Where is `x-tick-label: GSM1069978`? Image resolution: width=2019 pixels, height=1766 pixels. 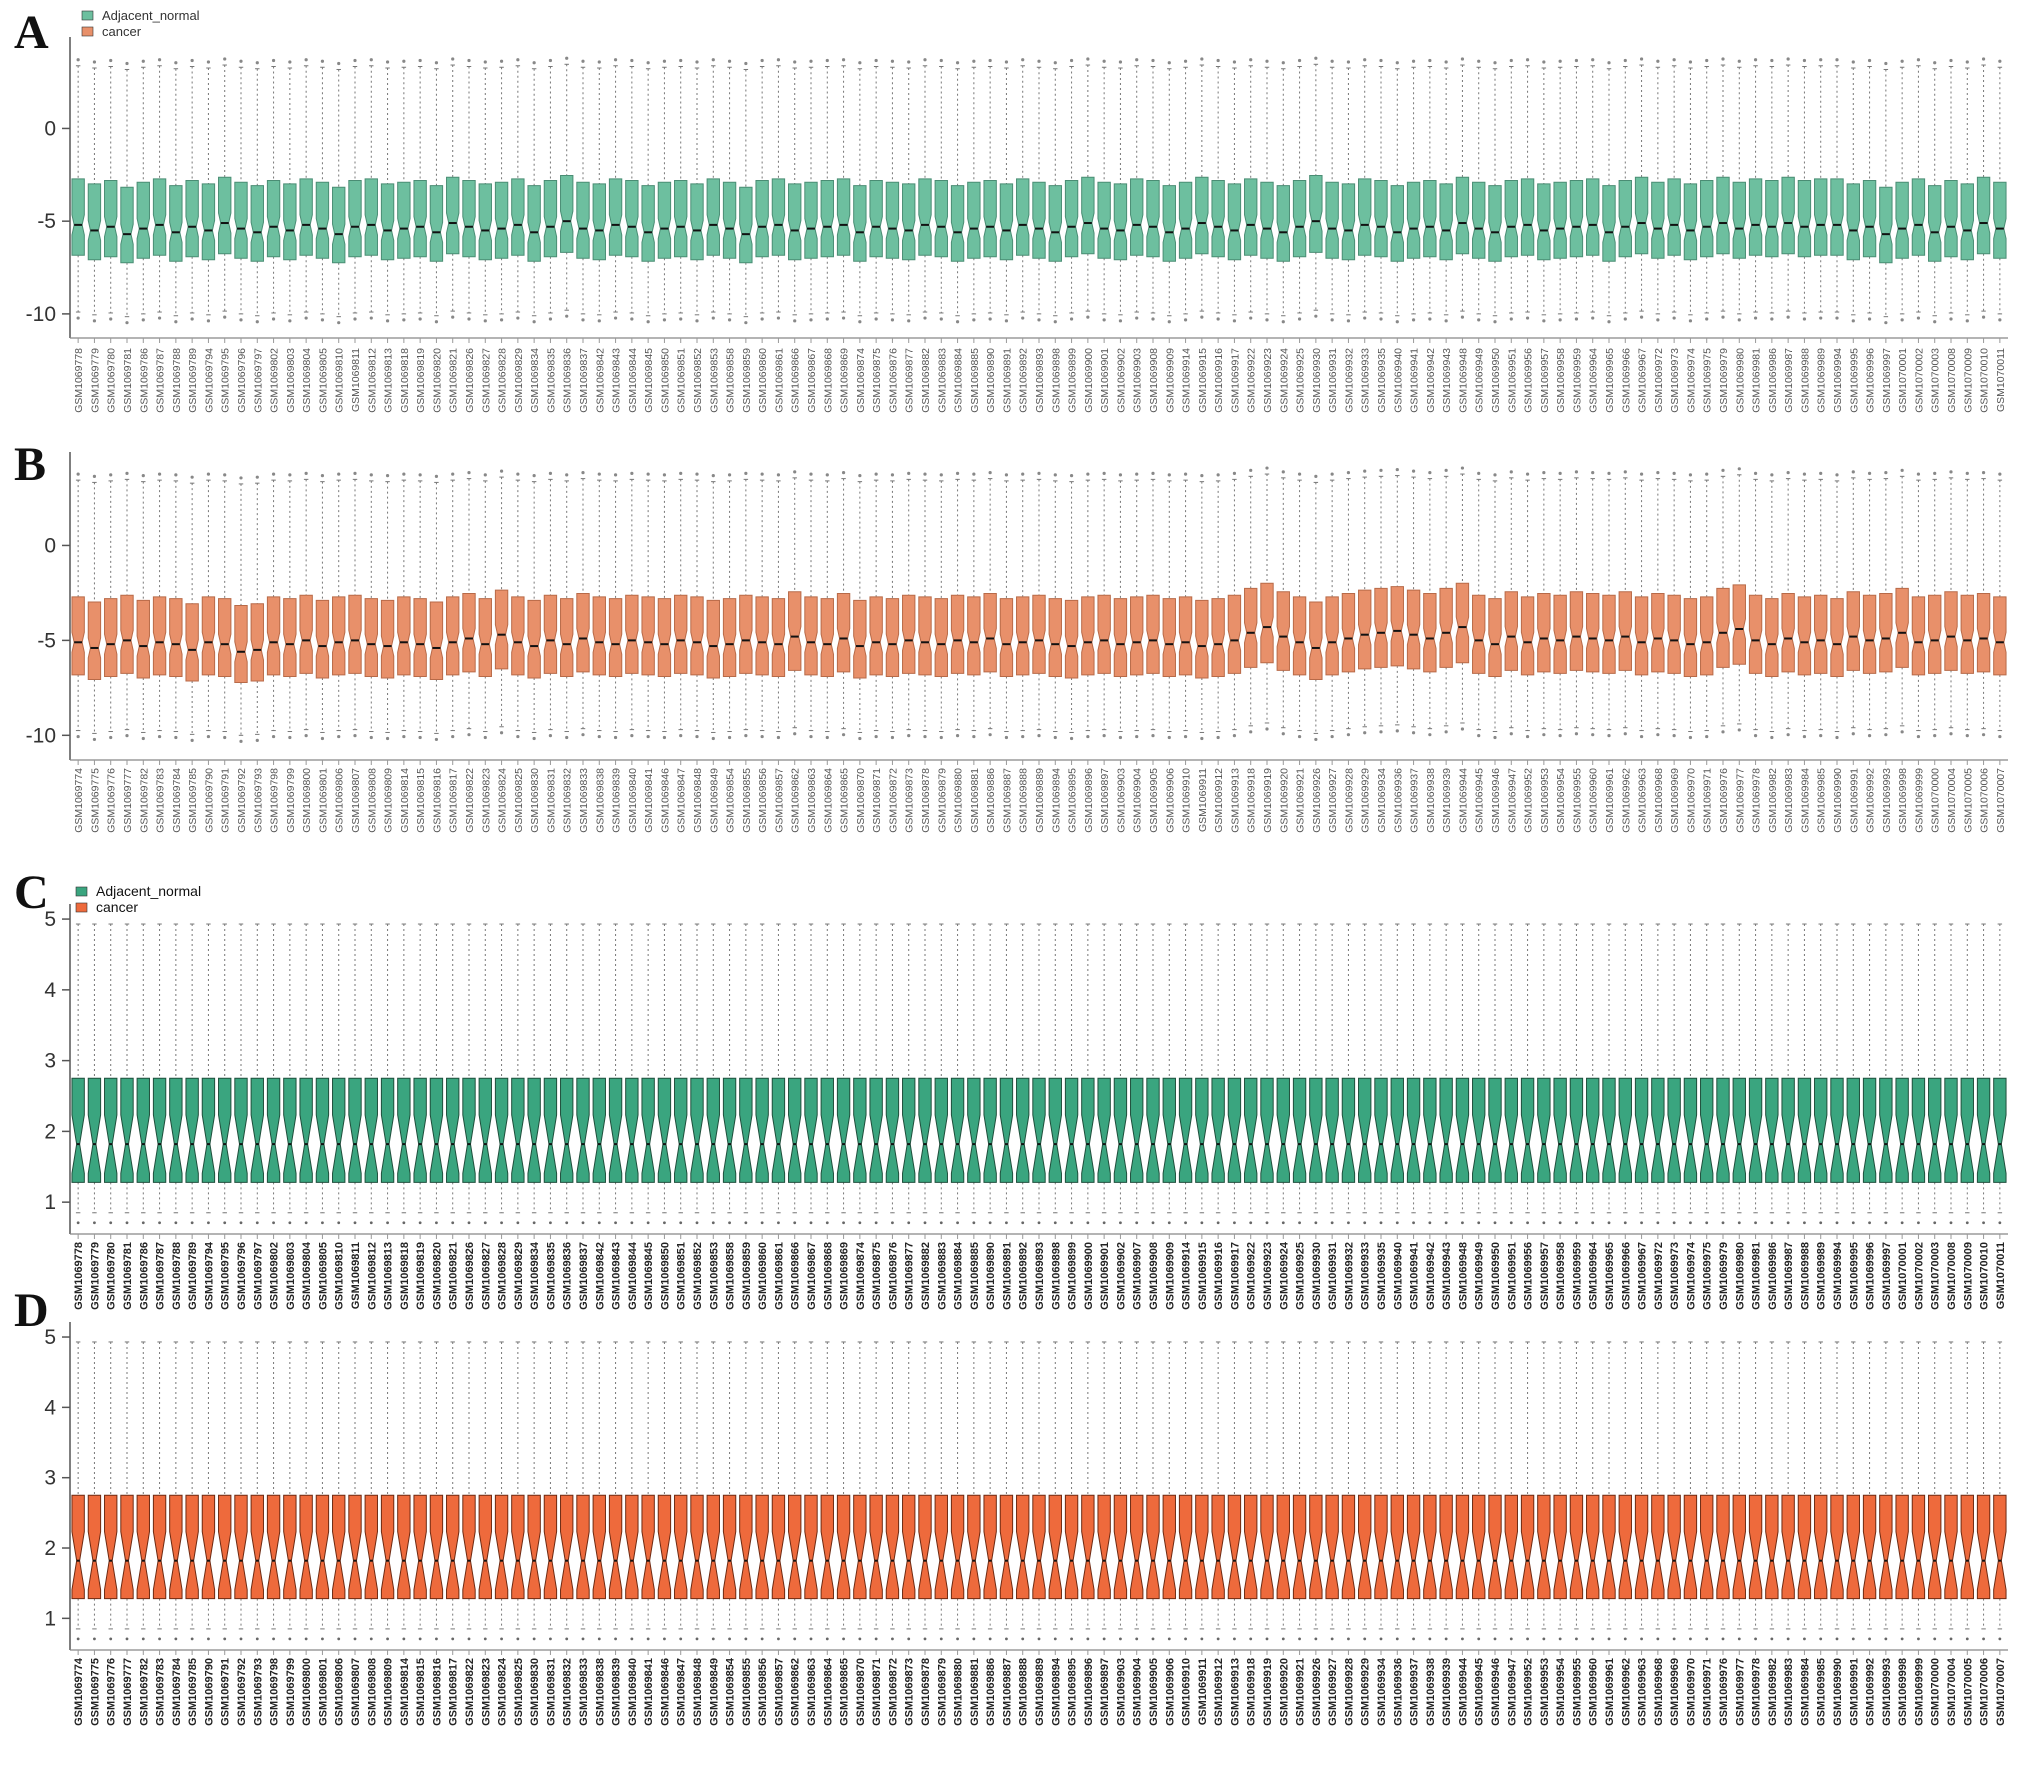
x-tick-label: GSM1069978 is located at coordinates (1757, 800).